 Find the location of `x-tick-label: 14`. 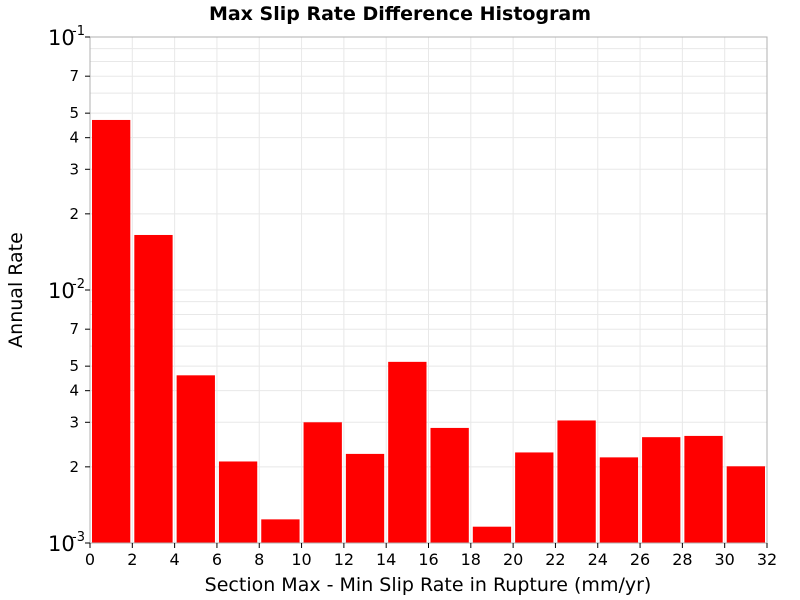

x-tick-label: 14 is located at coordinates (386, 559).